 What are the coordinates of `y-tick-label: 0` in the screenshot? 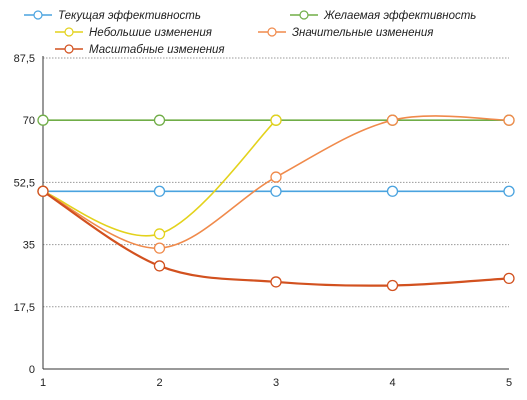 It's located at (32, 370).